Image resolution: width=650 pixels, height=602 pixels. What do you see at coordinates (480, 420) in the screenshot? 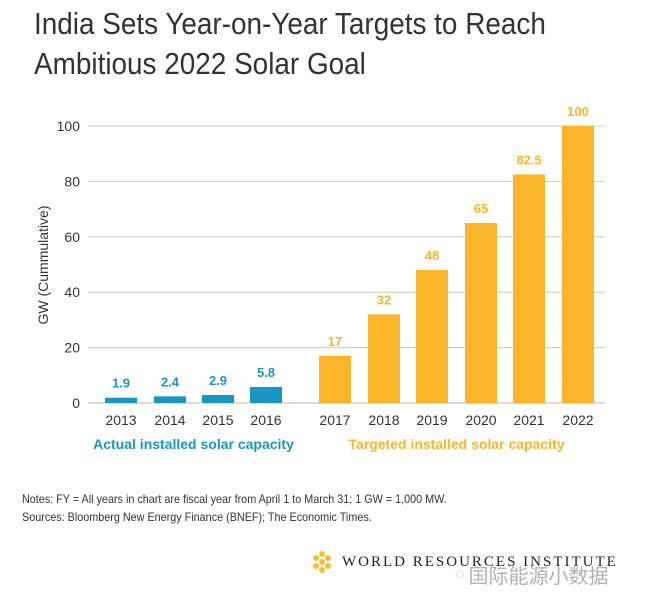
I see `x-tick-label: 2020` at bounding box center [480, 420].